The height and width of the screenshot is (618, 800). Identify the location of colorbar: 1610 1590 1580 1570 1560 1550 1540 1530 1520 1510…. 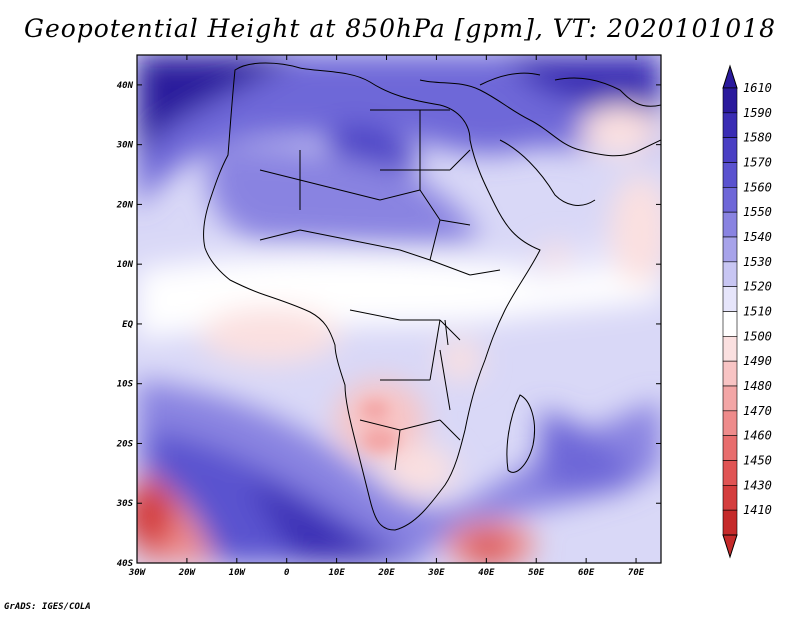
(747, 311).